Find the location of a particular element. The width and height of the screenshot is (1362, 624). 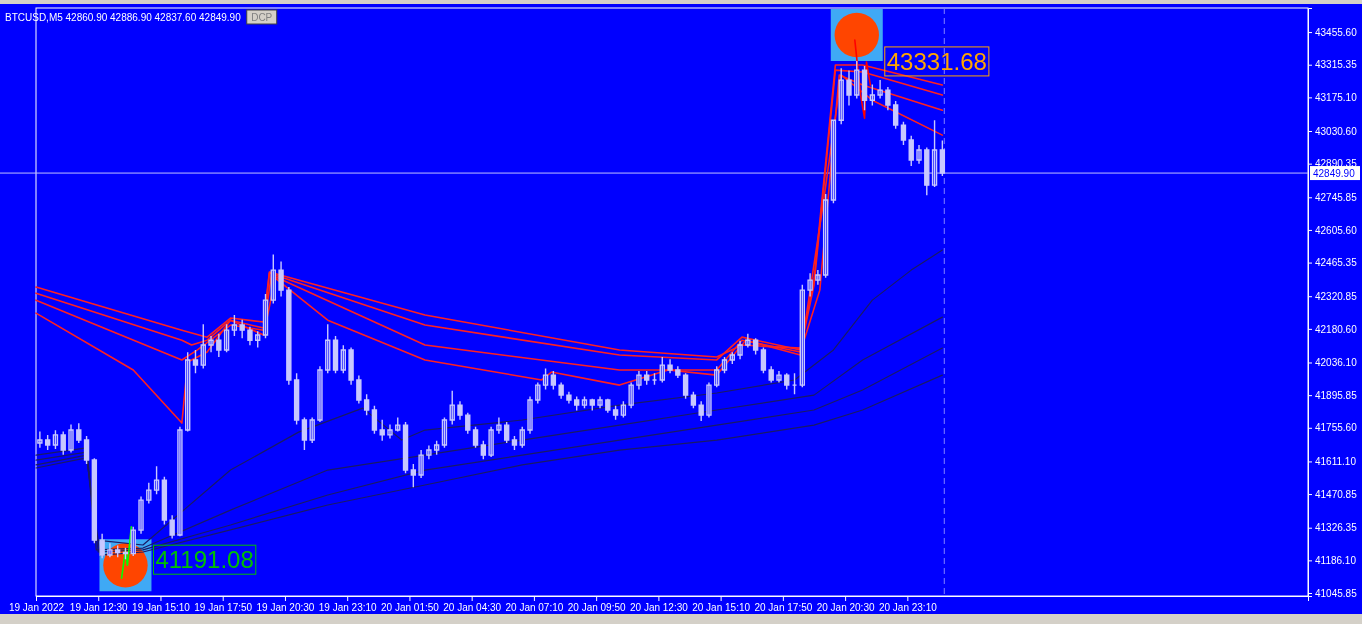

x-tick-label: 20 Jan 07:10 is located at coordinates (534, 608).